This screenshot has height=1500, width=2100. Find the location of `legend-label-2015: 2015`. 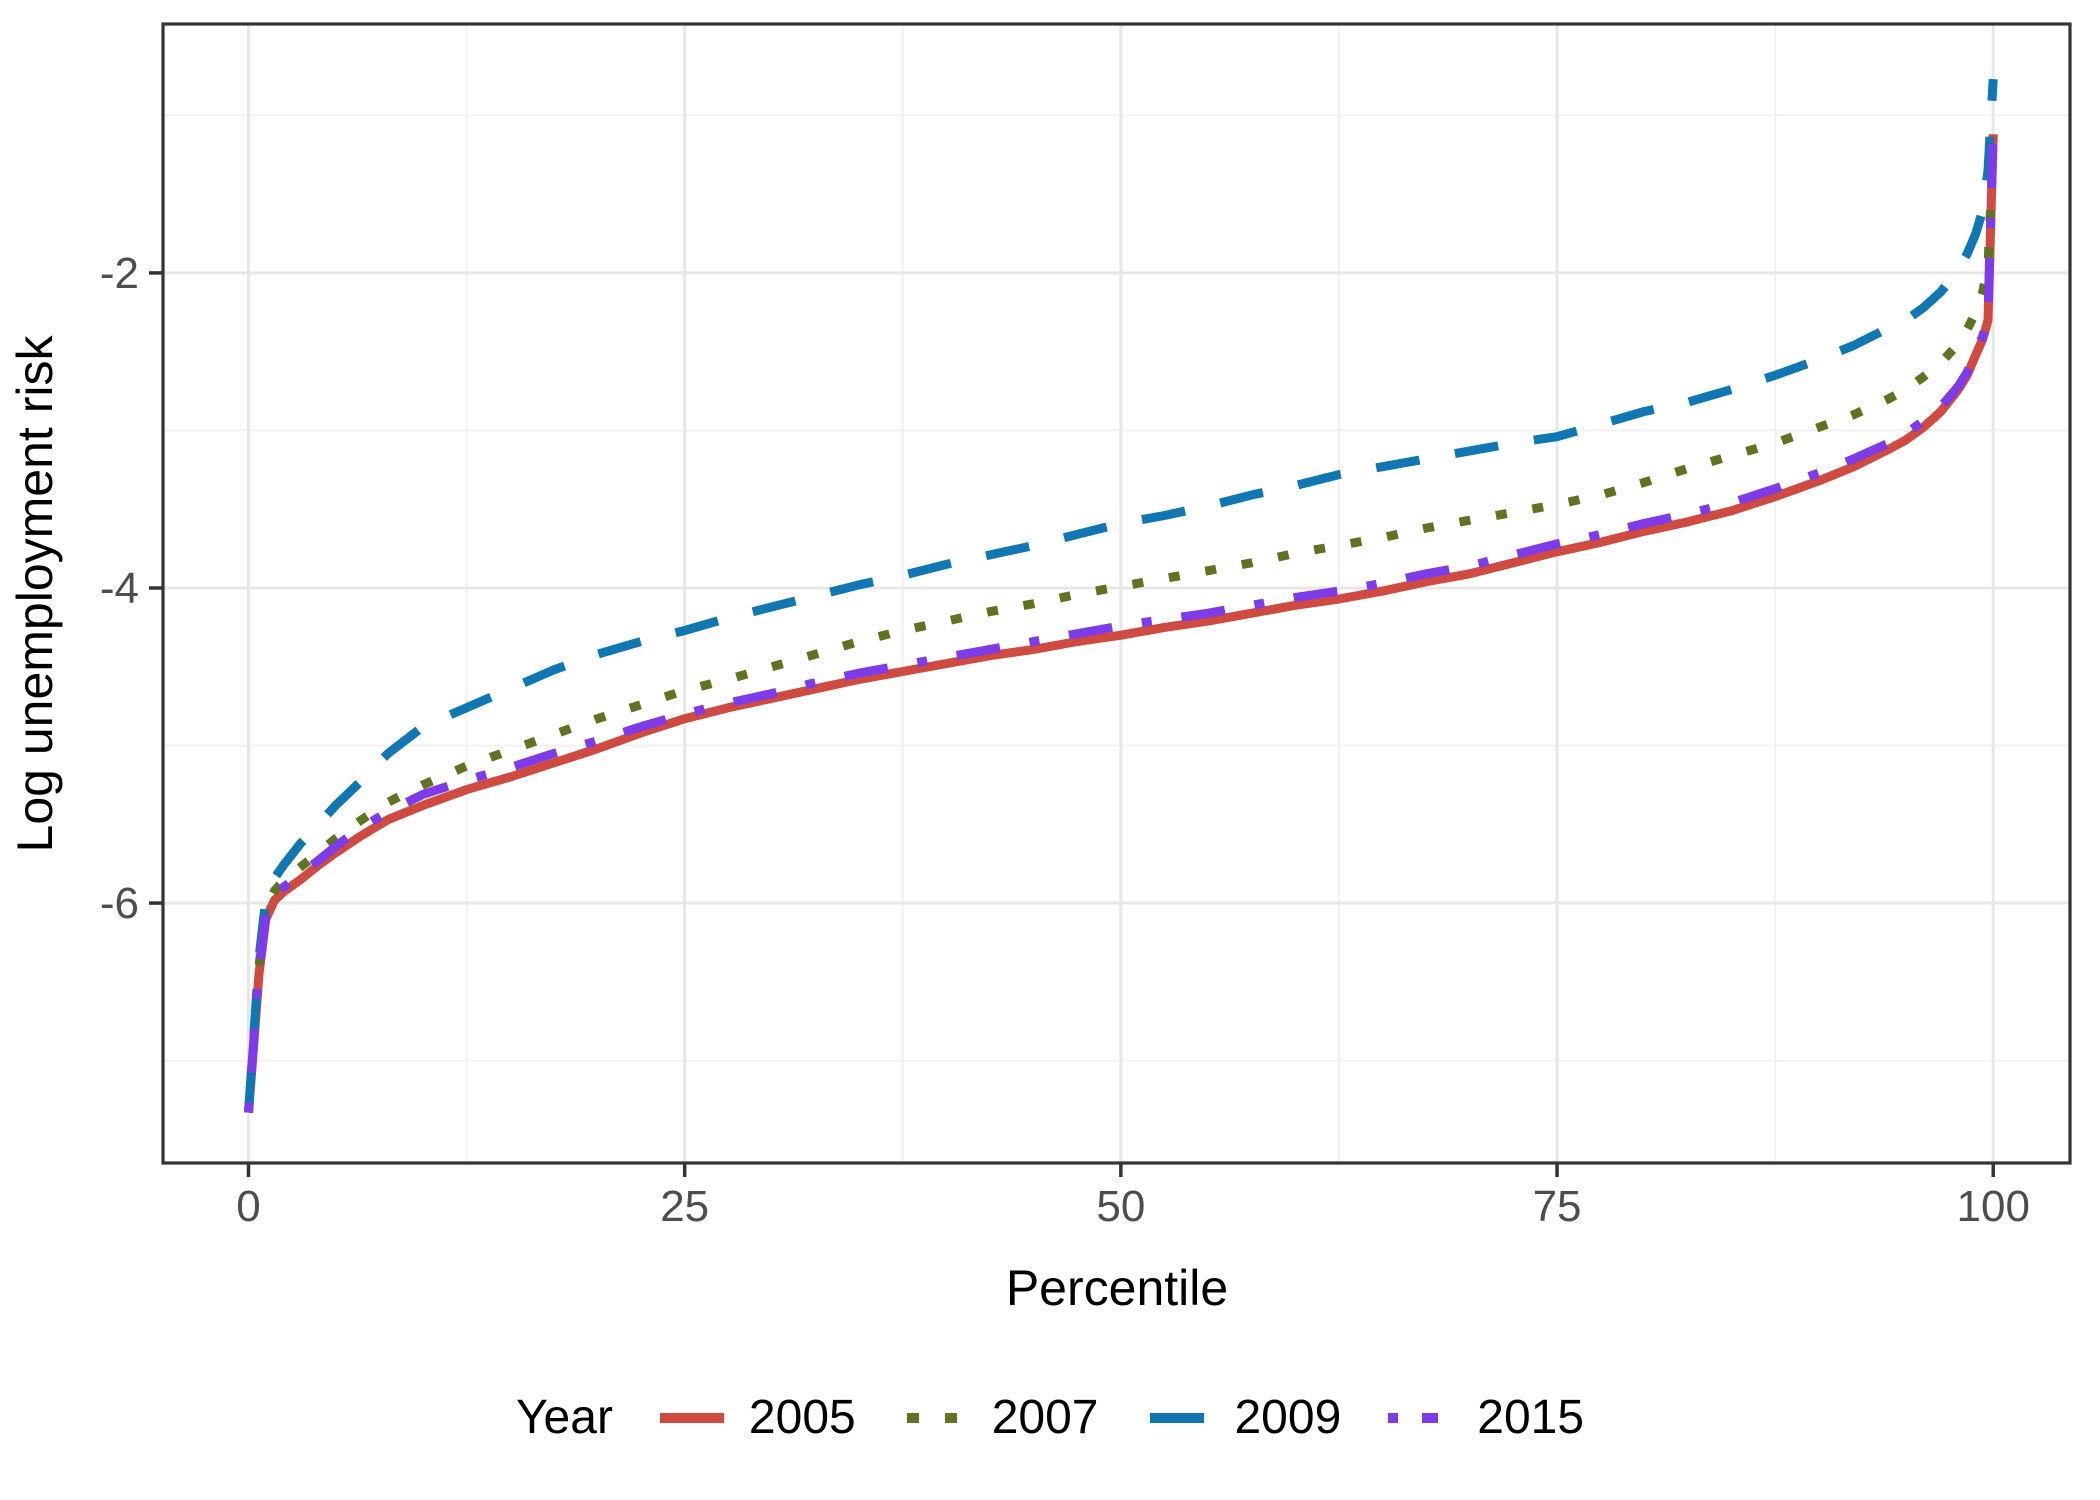

legend-label-2015: 2015 is located at coordinates (1531, 1417).